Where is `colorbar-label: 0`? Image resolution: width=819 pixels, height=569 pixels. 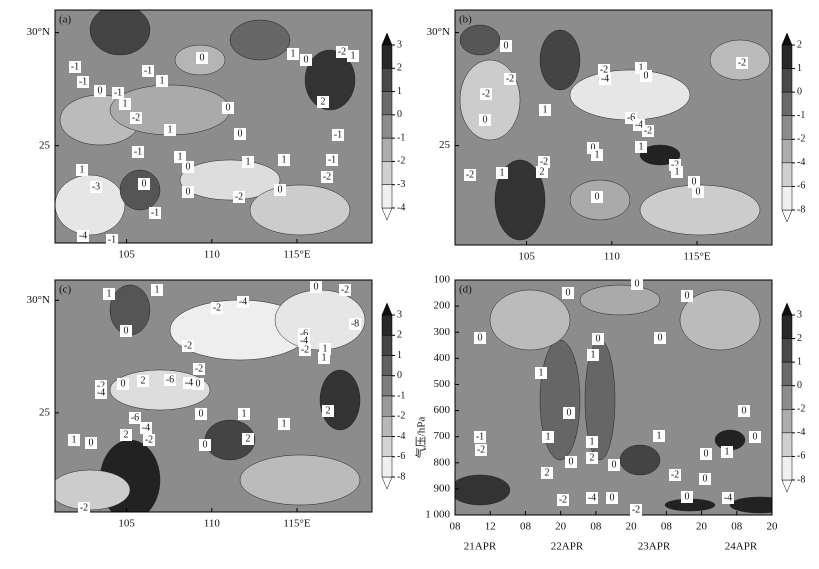
colorbar-label: 0 is located at coordinates (799, 91).